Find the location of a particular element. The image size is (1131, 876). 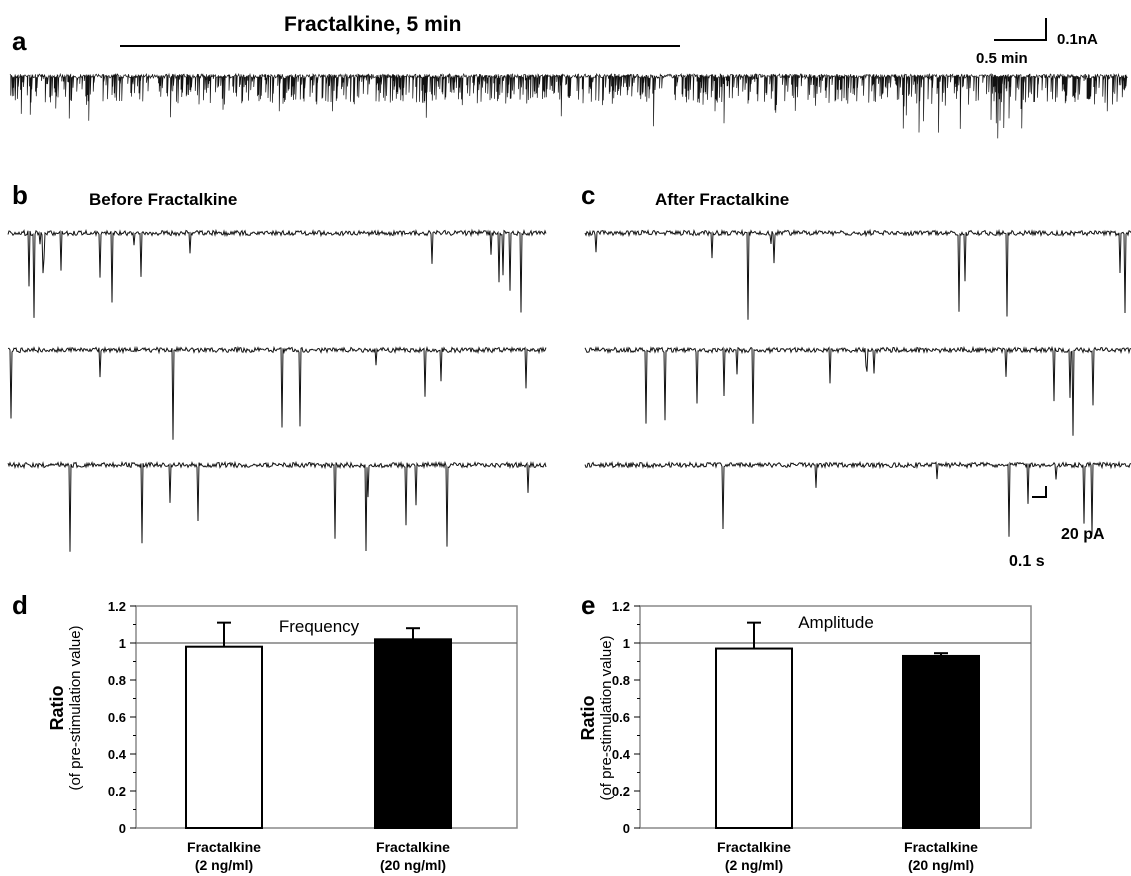

panel-a-scale-current: 0.1nA is located at coordinates (1077, 39).